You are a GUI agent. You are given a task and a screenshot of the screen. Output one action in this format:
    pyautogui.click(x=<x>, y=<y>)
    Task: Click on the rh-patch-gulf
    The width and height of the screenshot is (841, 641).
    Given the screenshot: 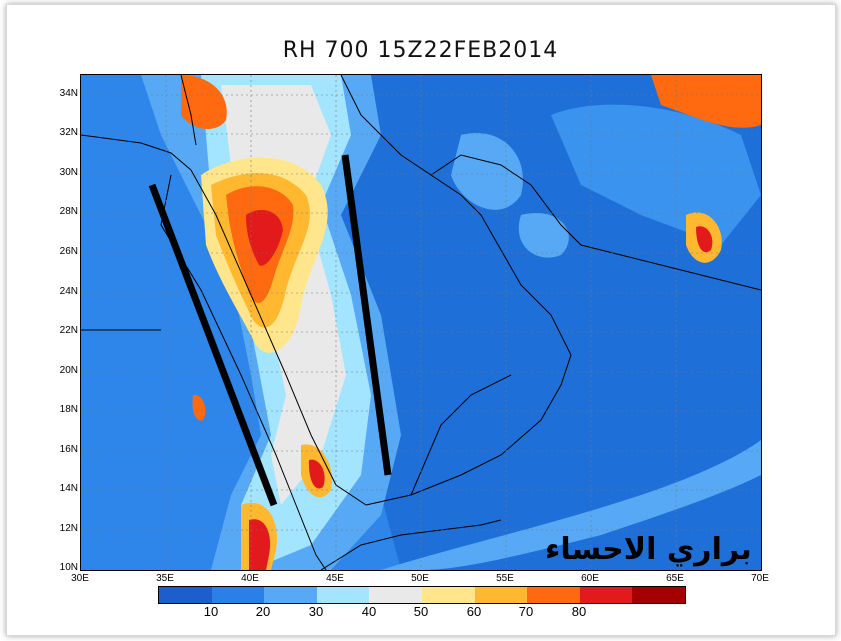 What is the action you would take?
    pyautogui.click(x=543, y=235)
    